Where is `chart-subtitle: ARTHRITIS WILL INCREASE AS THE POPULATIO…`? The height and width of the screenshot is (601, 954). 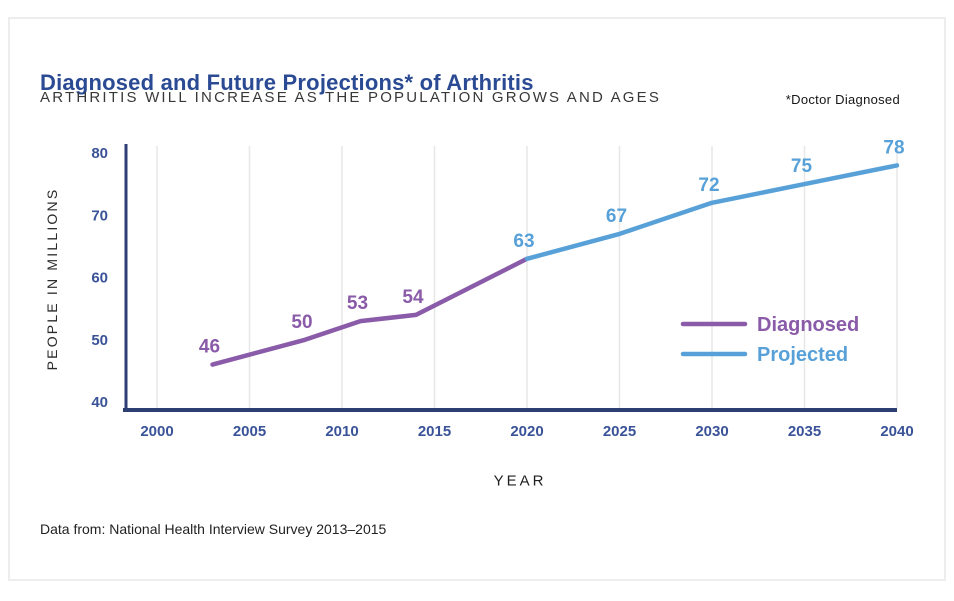 chart-subtitle: ARTHRITIS WILL INCREASE AS THE POPULATIO… is located at coordinates (351, 97).